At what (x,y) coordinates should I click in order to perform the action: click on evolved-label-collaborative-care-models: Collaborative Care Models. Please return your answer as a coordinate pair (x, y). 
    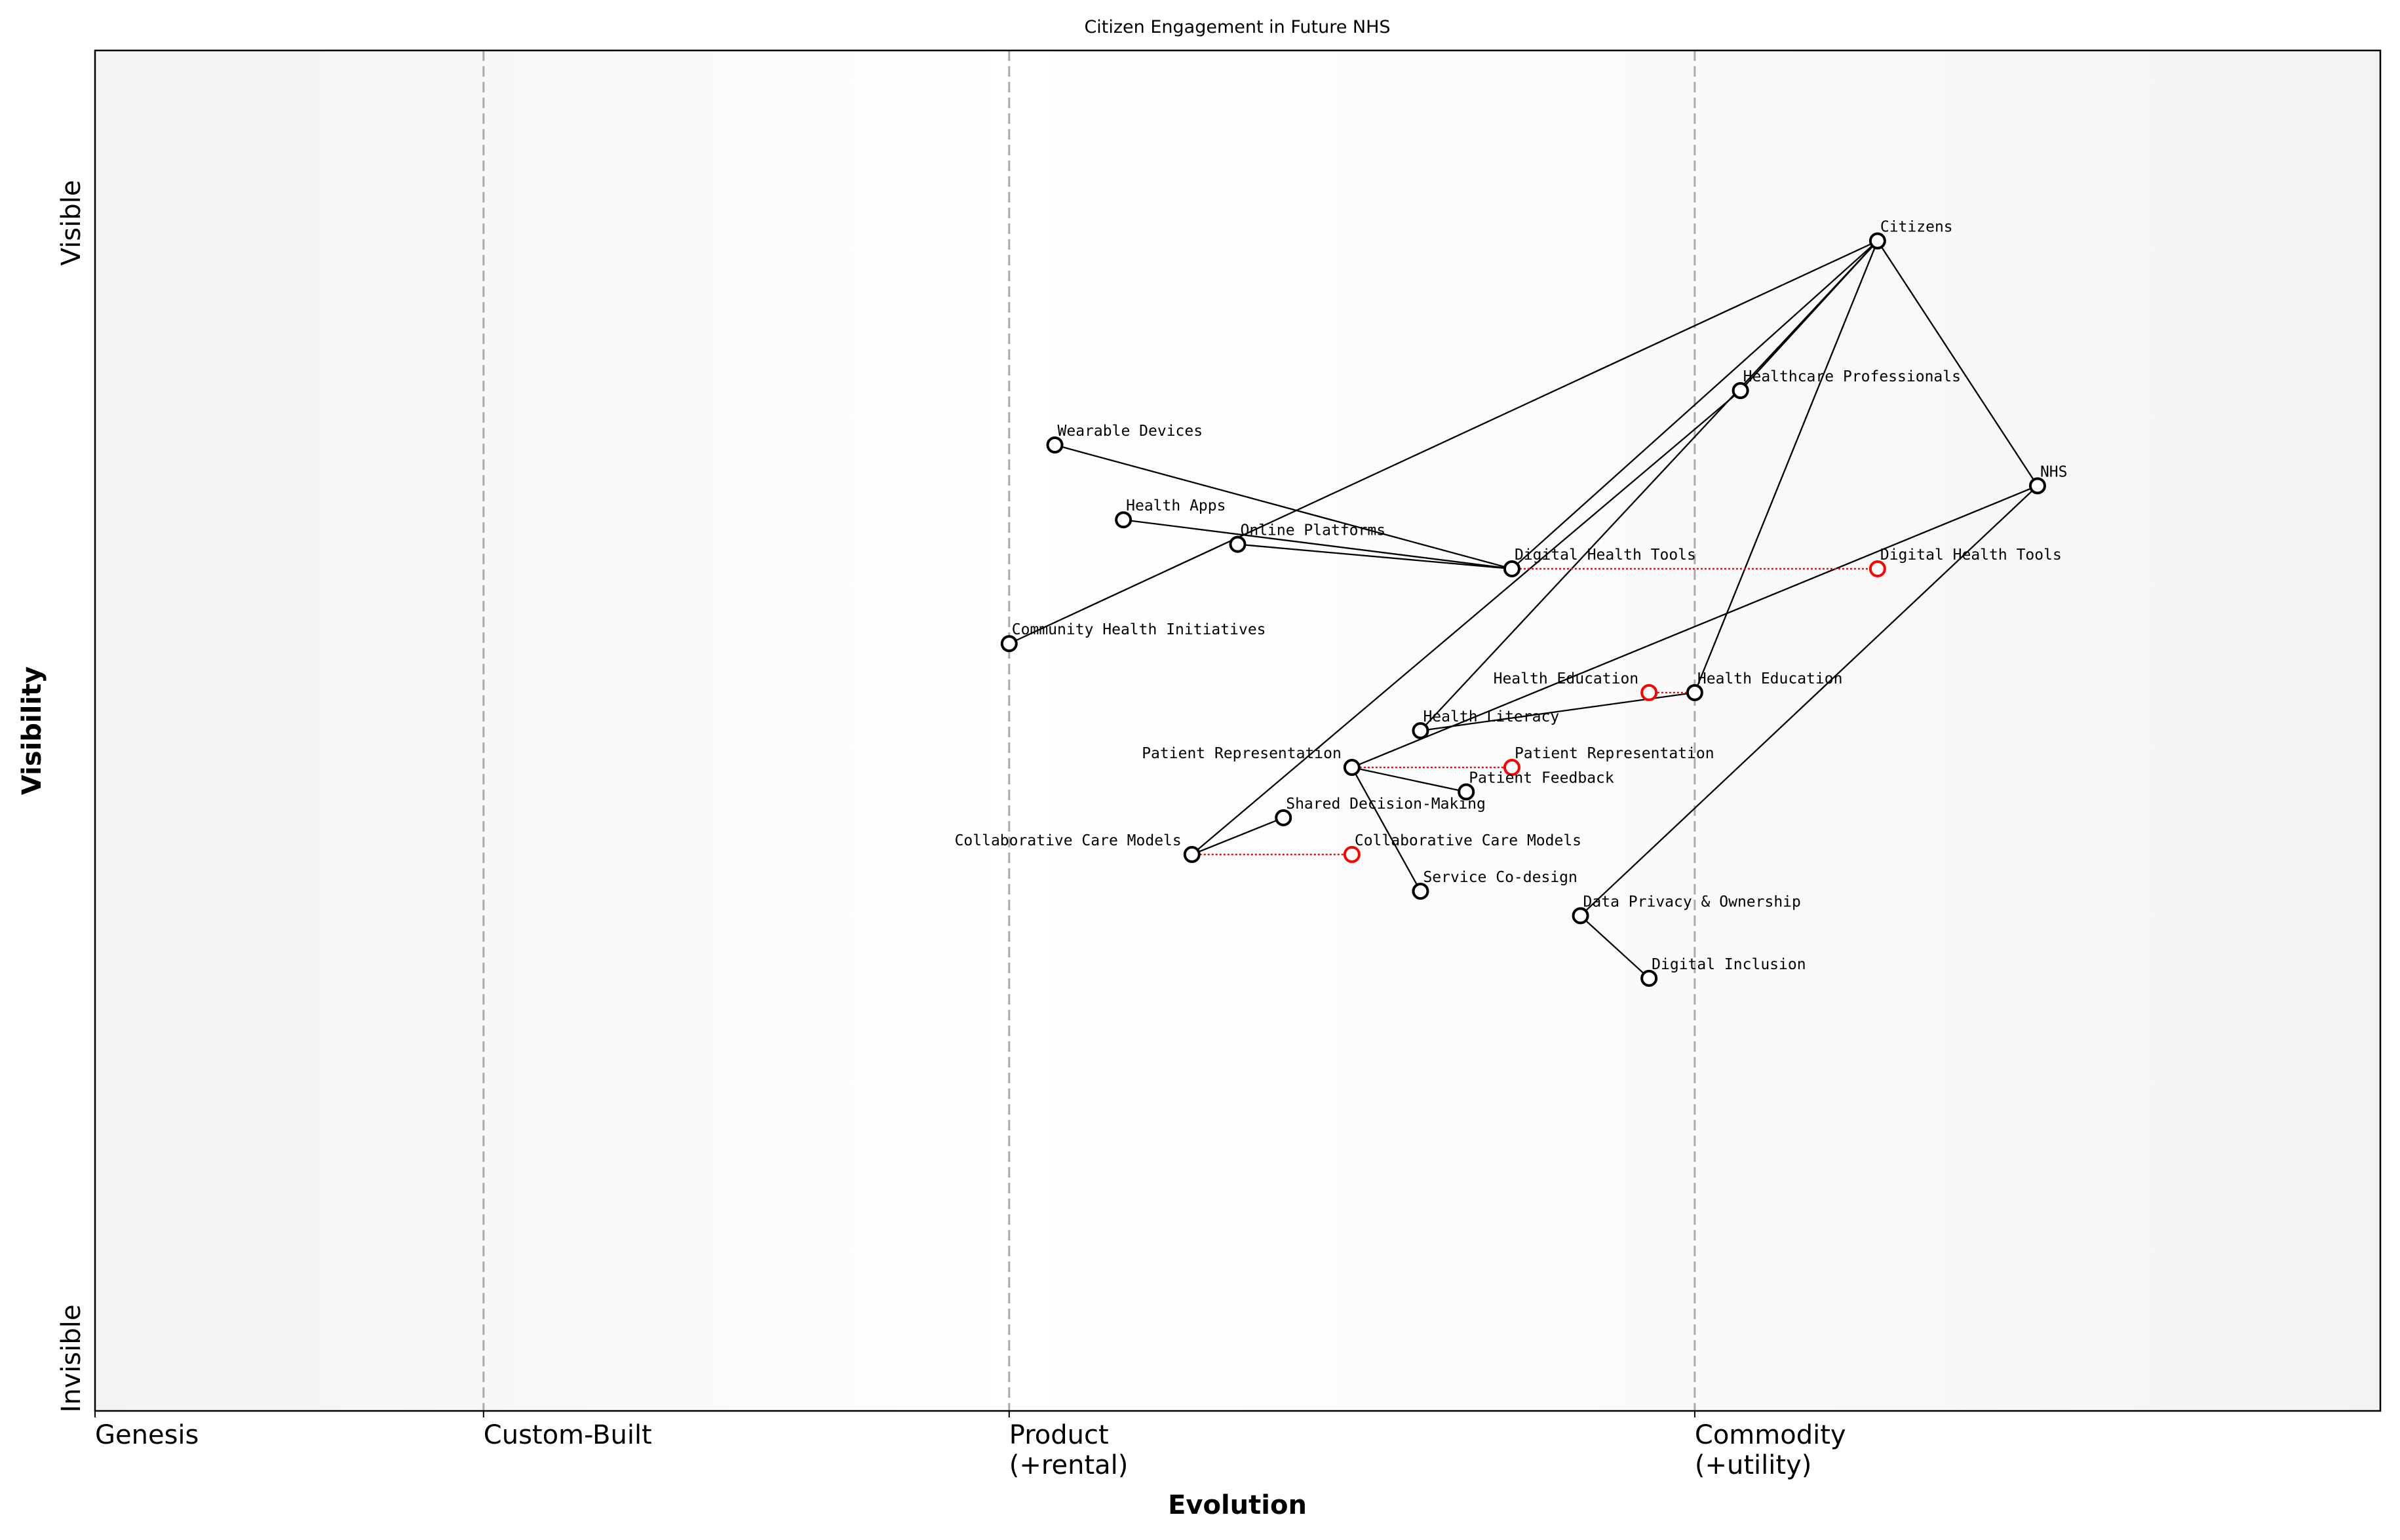
    Looking at the image, I should click on (1468, 840).